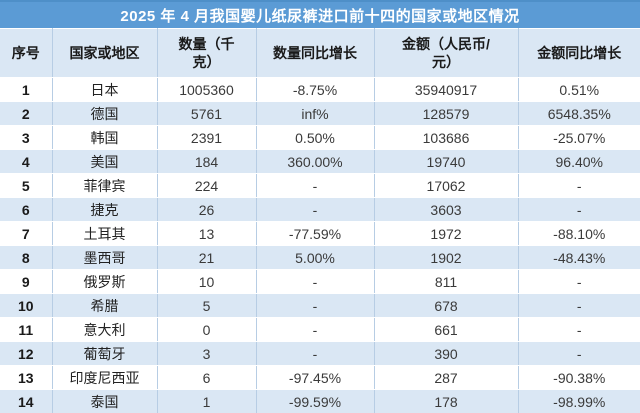 The width and height of the screenshot is (640, 413). What do you see at coordinates (206, 113) in the screenshot?
I see `quantity-cell: 5761` at bounding box center [206, 113].